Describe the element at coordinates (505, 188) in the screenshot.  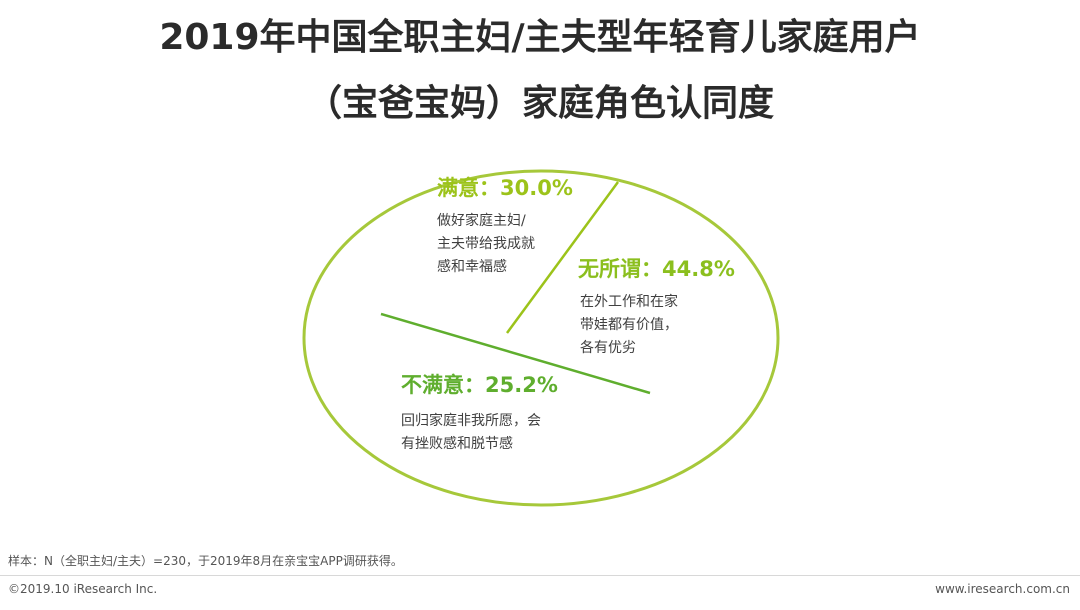
I see `slice-label-satisfied: 满意：30.0%` at that location.